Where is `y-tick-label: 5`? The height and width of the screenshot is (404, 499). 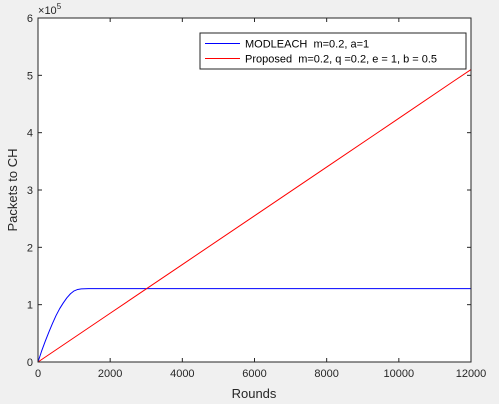
y-tick-label: 5 is located at coordinates (30, 76).